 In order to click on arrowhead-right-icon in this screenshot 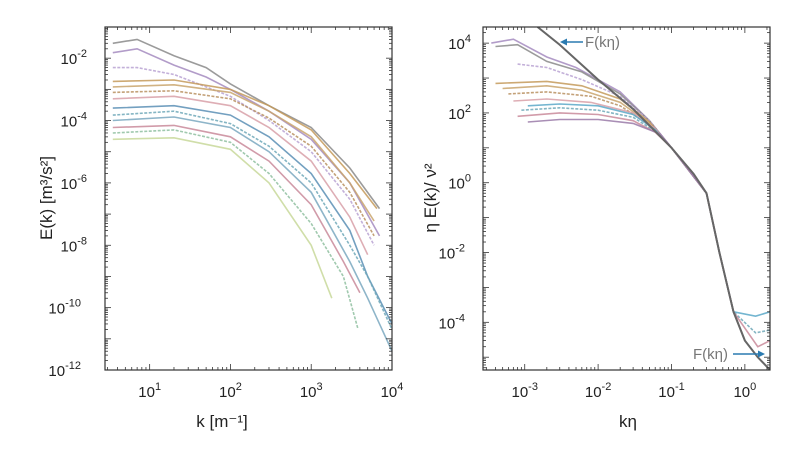, I will do `click(761, 354)`.